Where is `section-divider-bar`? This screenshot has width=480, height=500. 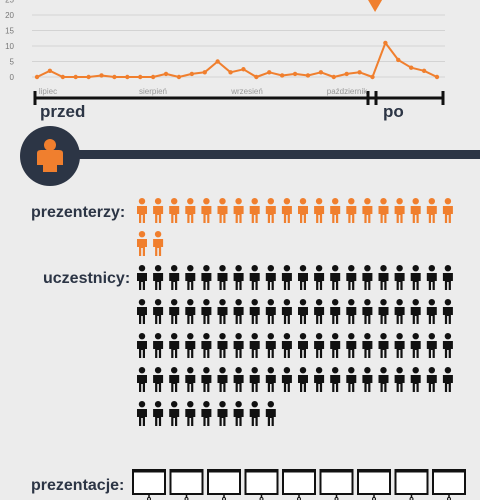 section-divider-bar is located at coordinates (270, 154).